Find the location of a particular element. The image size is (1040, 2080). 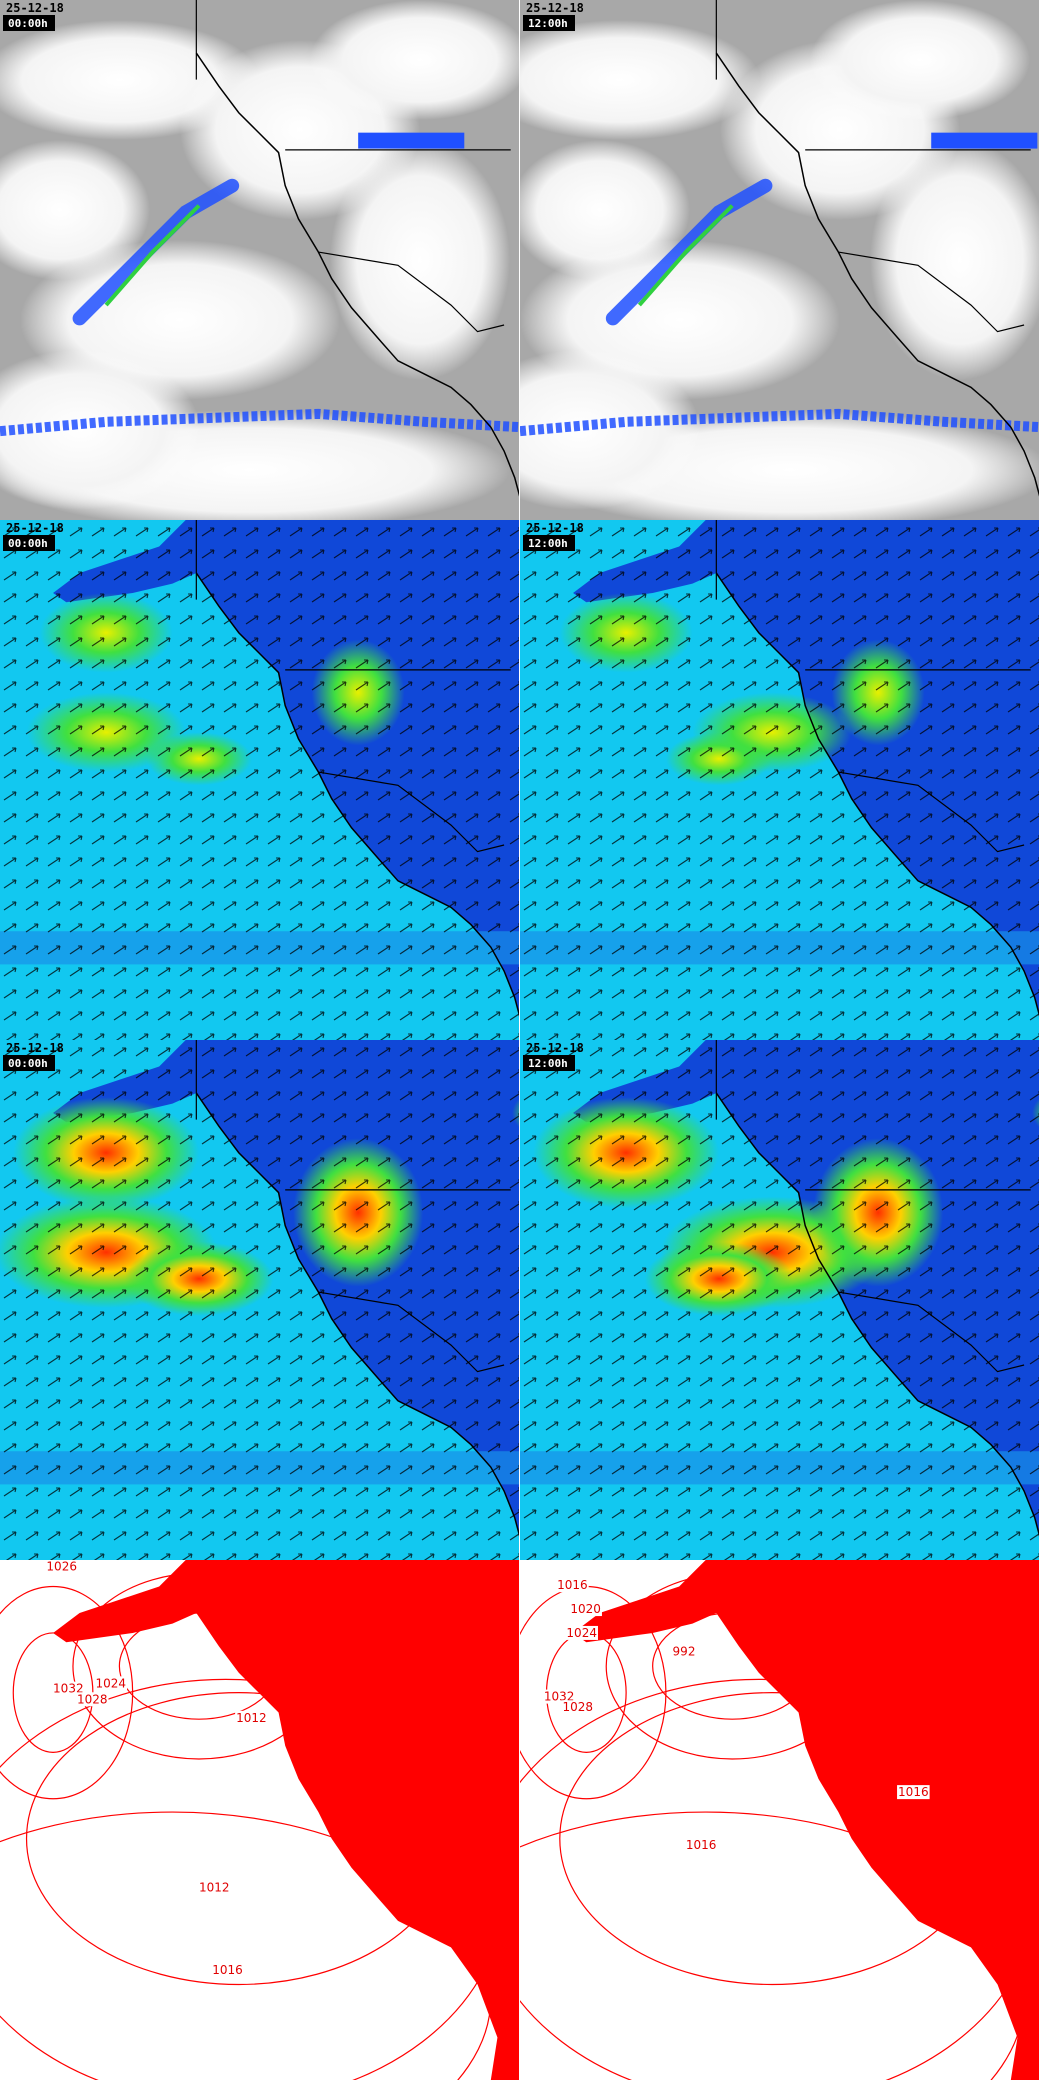

isobar is located at coordinates (67, 1692).